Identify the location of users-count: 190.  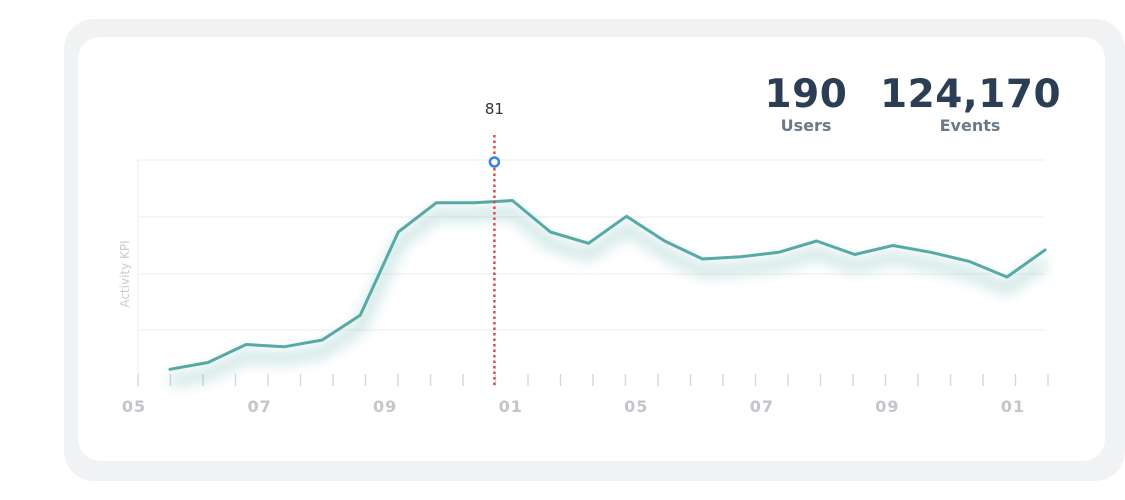
(806, 94).